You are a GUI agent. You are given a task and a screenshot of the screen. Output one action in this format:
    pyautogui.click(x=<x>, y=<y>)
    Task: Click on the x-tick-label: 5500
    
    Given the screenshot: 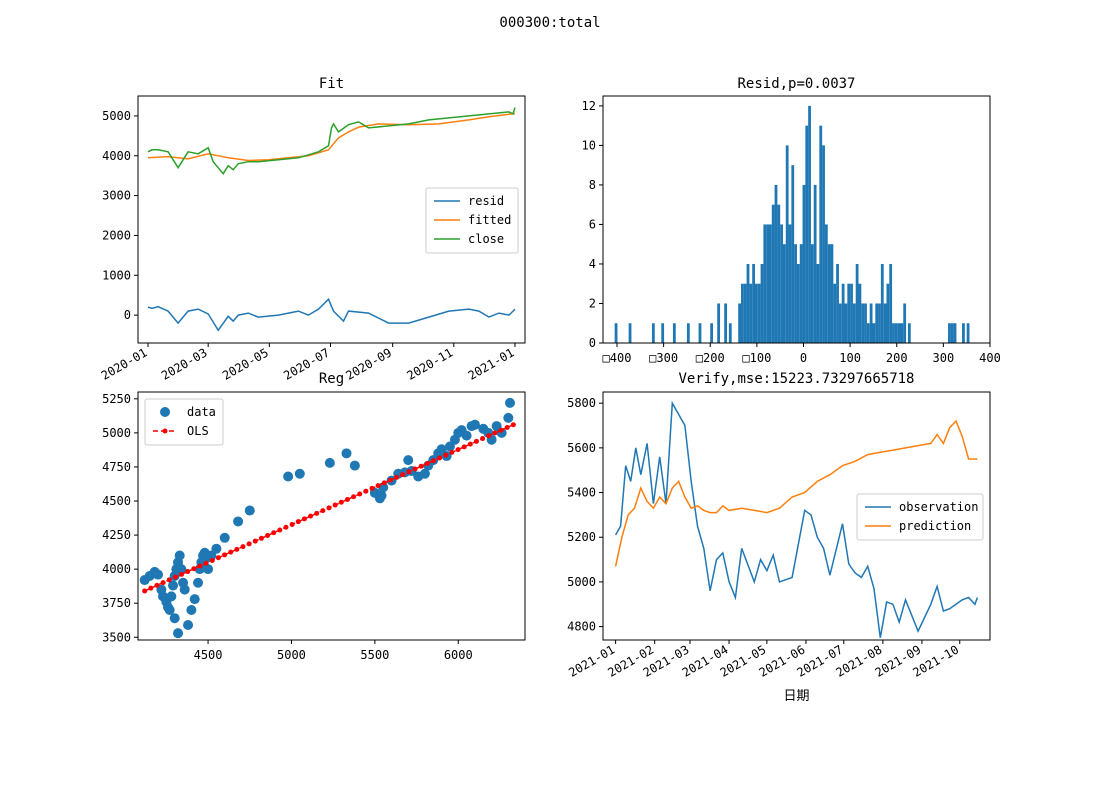 What is the action you would take?
    pyautogui.click(x=374, y=655)
    